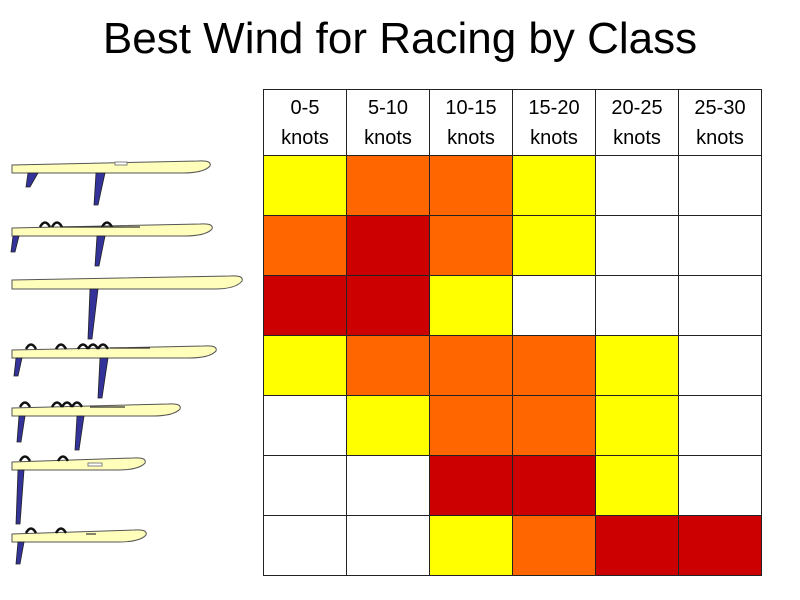  I want to click on column-header: 15-20 knots, so click(554, 122).